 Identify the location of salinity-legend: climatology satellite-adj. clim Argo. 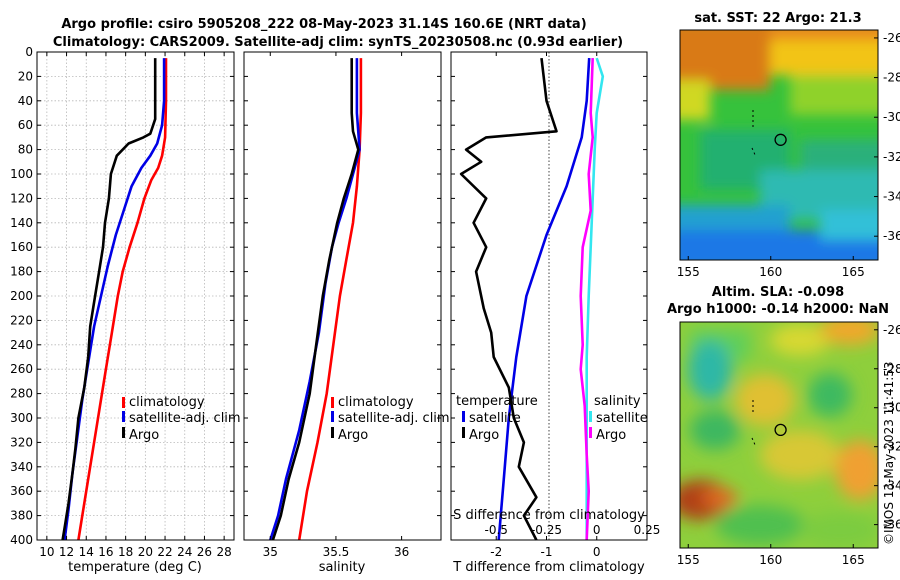
(390, 419).